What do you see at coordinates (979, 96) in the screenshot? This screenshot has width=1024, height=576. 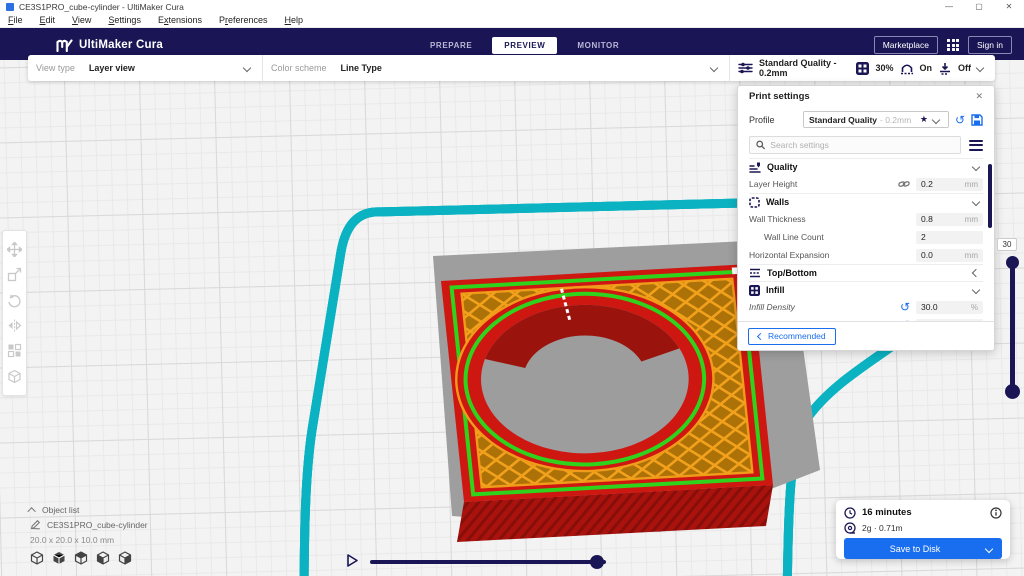 I see `panel-close-icon: ✕` at bounding box center [979, 96].